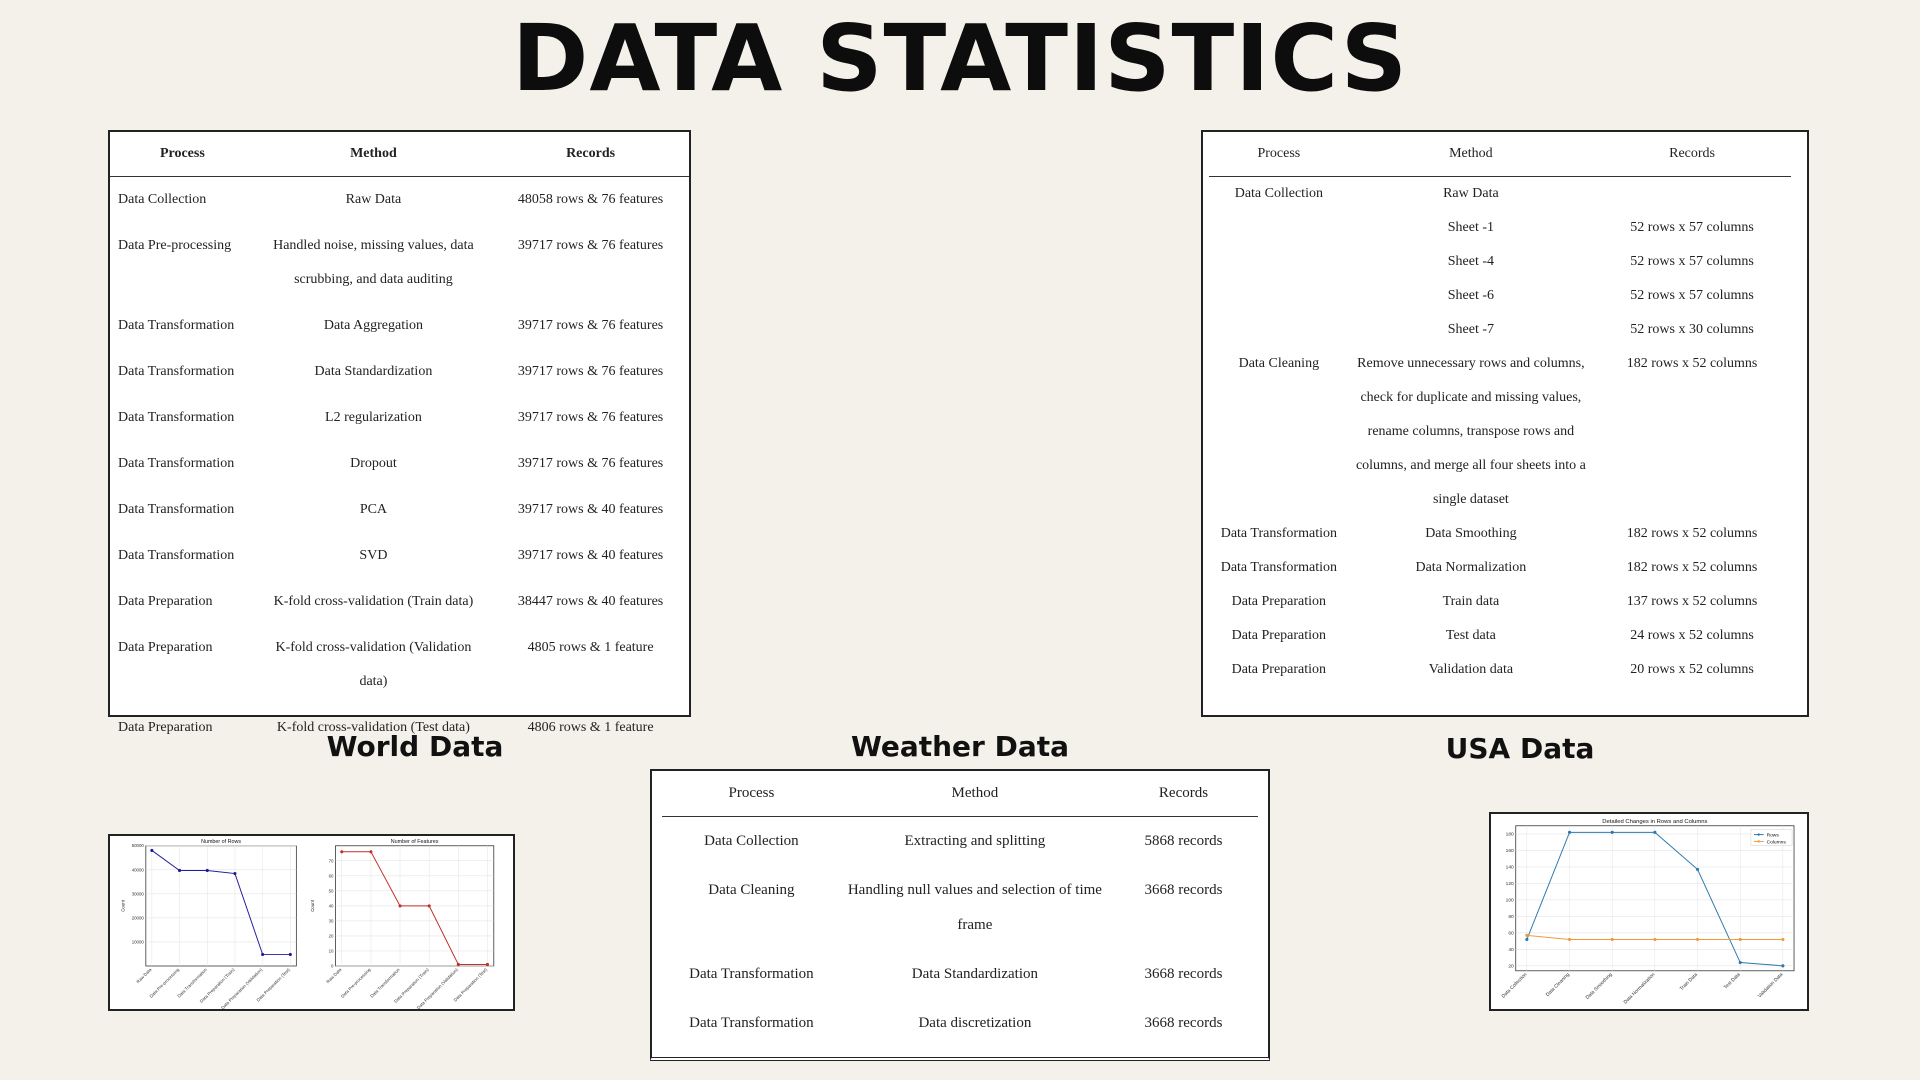 The height and width of the screenshot is (1080, 1920). Describe the element at coordinates (138, 845) in the screenshot. I see `y-tick-label: 50000` at that location.